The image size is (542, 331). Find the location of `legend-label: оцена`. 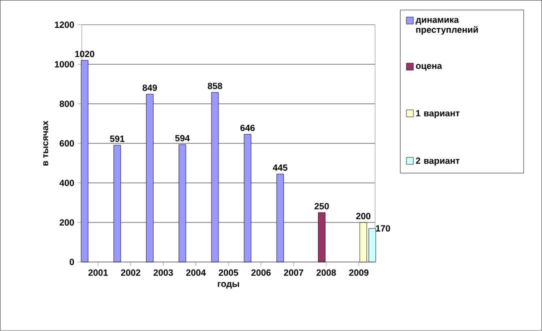

legend-label: оцена is located at coordinates (429, 67).